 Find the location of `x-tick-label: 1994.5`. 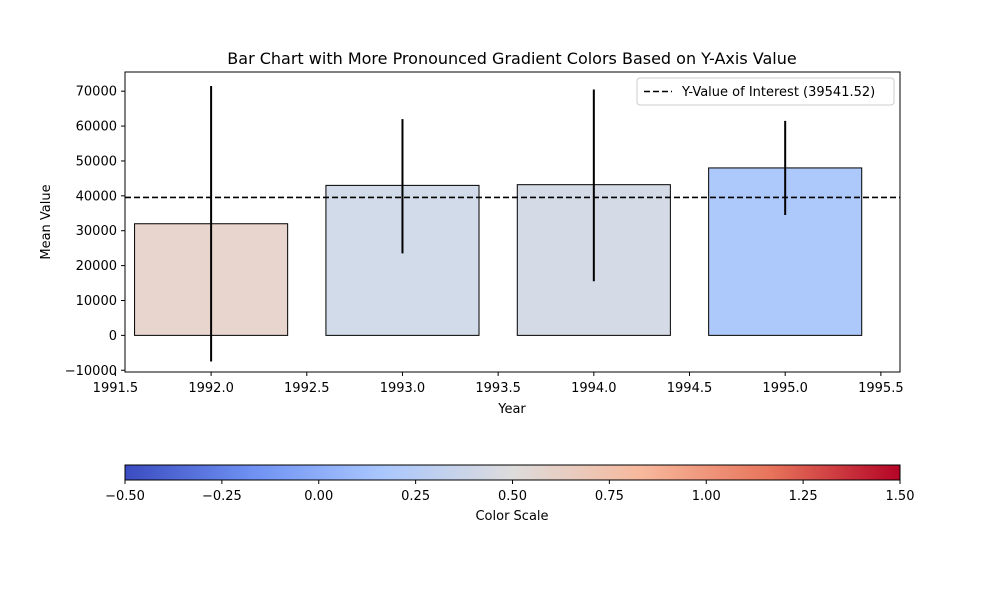

x-tick-label: 1994.5 is located at coordinates (690, 388).